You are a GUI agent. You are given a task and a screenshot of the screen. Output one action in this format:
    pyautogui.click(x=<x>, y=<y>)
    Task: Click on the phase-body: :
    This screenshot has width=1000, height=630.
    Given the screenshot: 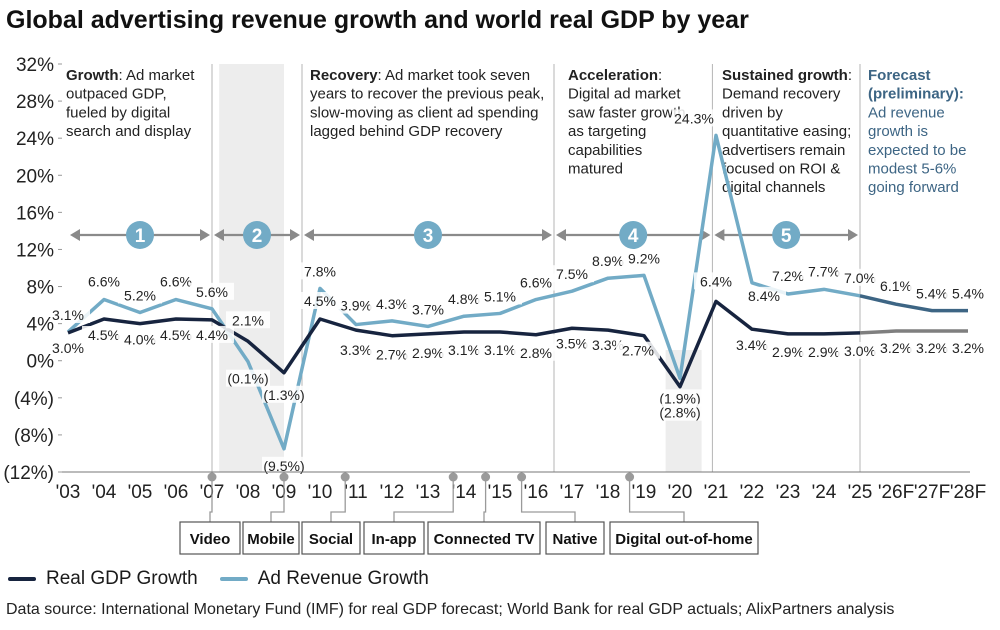 What is the action you would take?
    pyautogui.click(x=660, y=75)
    